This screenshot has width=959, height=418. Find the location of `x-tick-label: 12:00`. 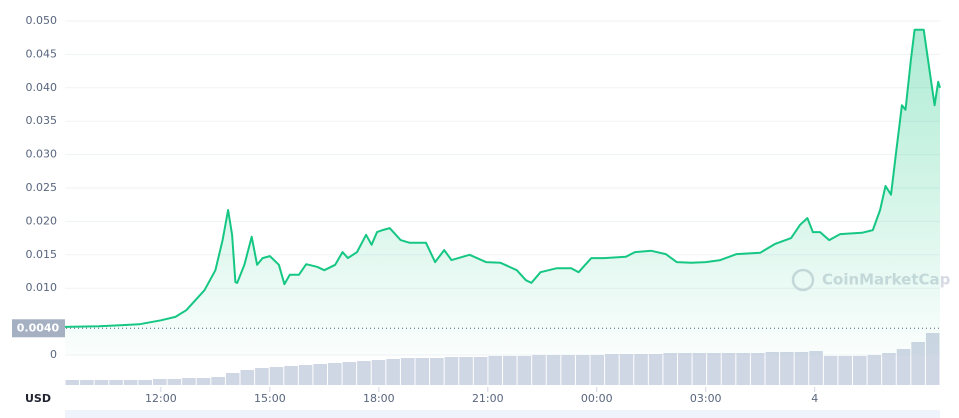

x-tick-label: 12:00 is located at coordinates (161, 398).